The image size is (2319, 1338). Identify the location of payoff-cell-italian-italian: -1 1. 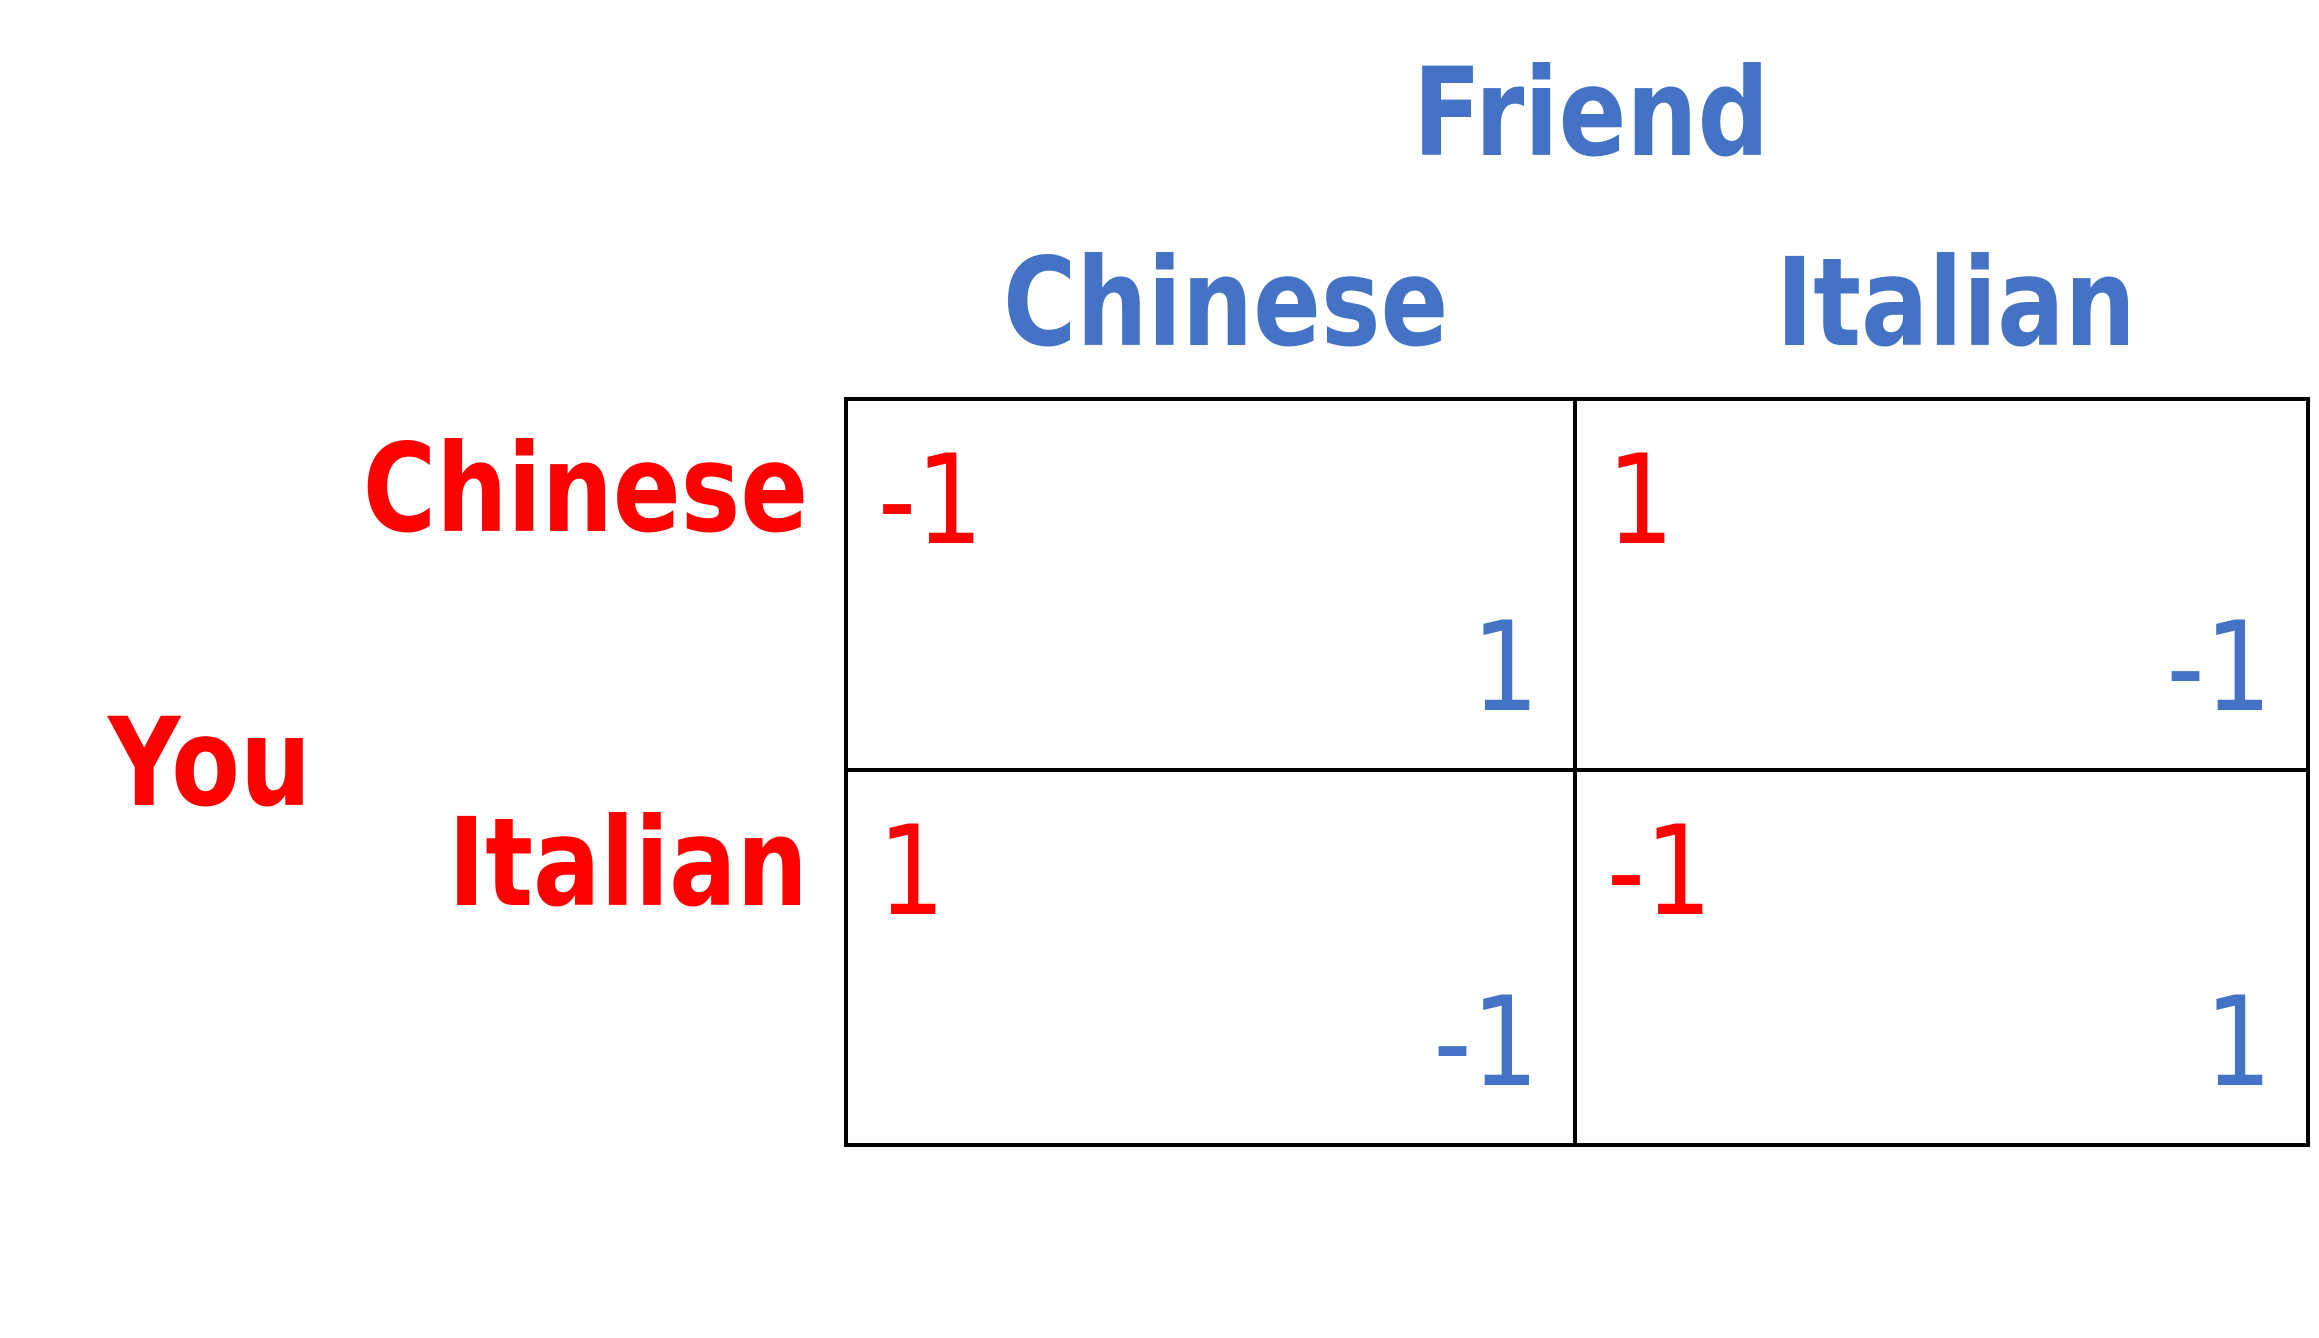
(1941, 957).